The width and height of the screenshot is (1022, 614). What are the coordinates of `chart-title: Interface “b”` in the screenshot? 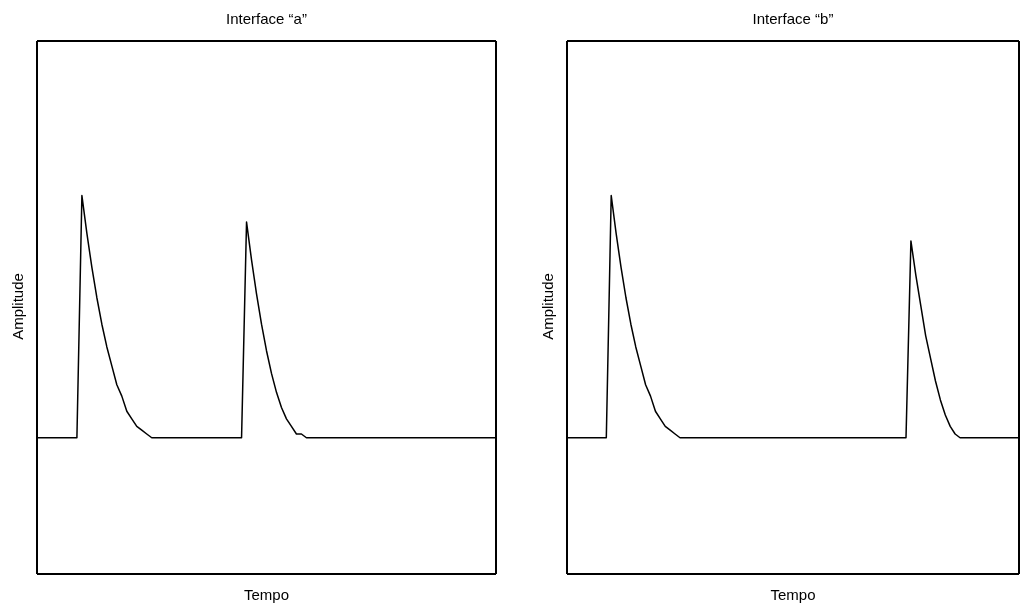 It's located at (793, 18).